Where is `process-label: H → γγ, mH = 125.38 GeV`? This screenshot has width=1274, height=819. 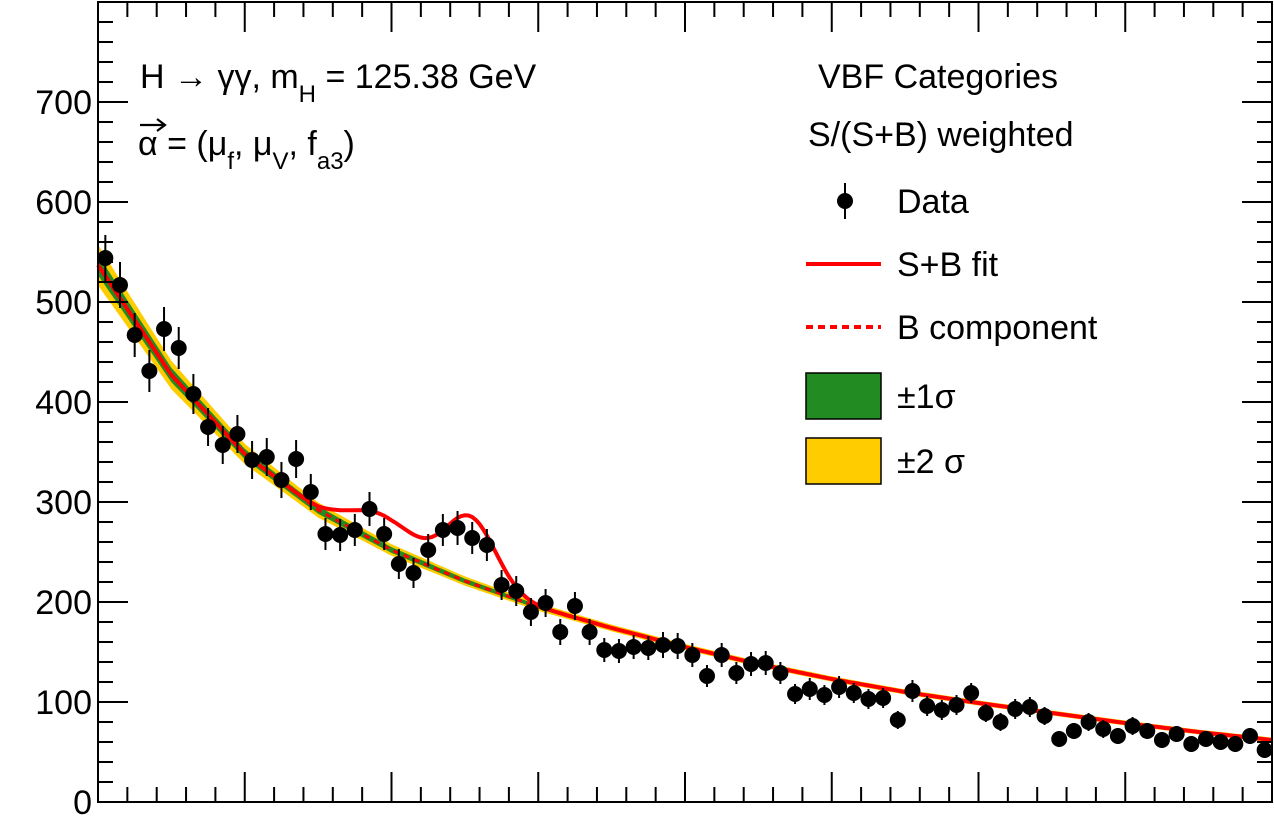 process-label: H → γγ, mH = 125.38 GeV is located at coordinates (338, 83).